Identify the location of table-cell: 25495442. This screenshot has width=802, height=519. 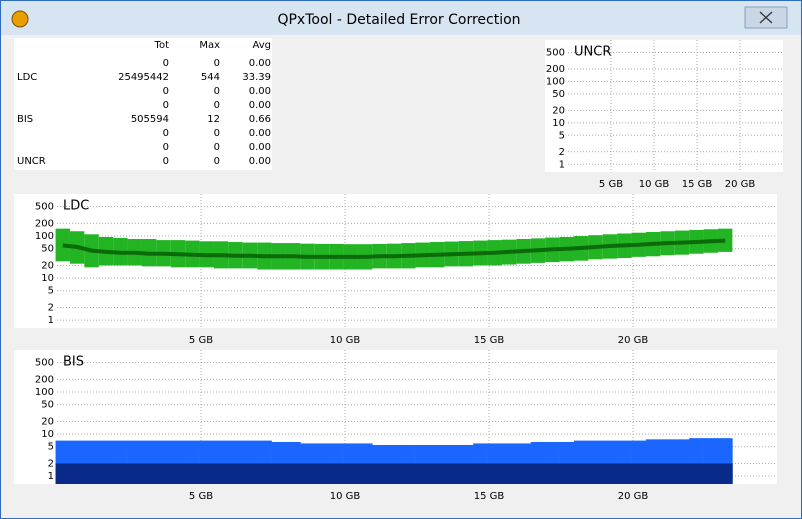
(143, 77).